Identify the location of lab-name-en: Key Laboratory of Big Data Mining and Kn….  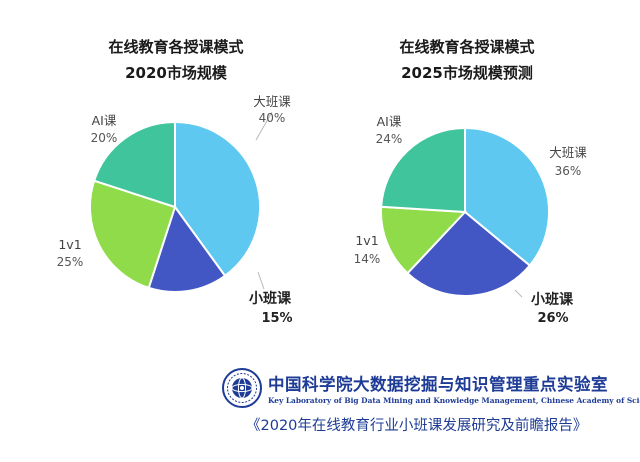
(454, 400).